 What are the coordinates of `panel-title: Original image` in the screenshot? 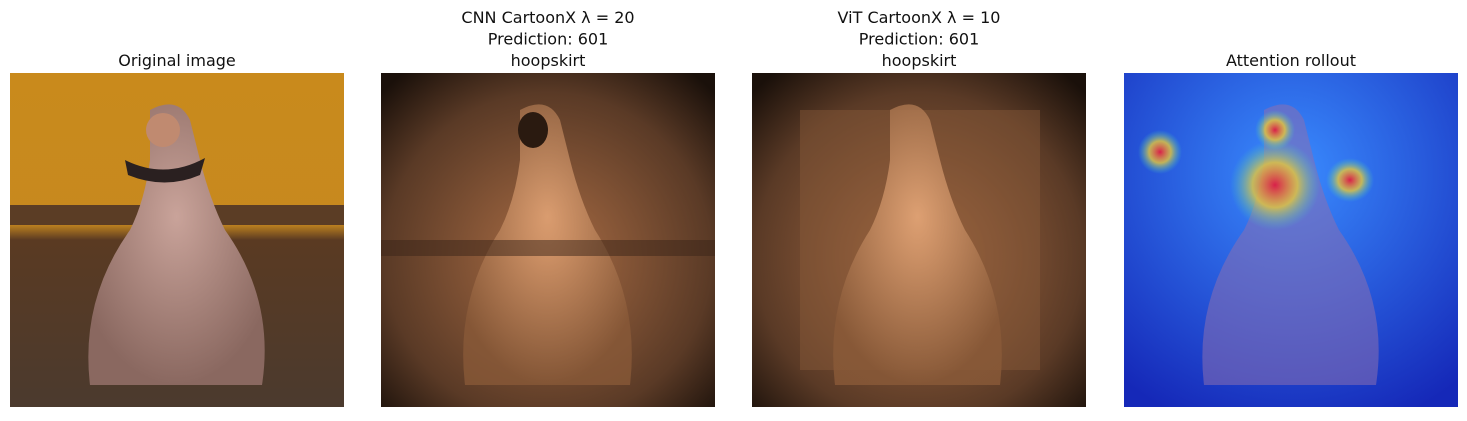 It's located at (177, 60).